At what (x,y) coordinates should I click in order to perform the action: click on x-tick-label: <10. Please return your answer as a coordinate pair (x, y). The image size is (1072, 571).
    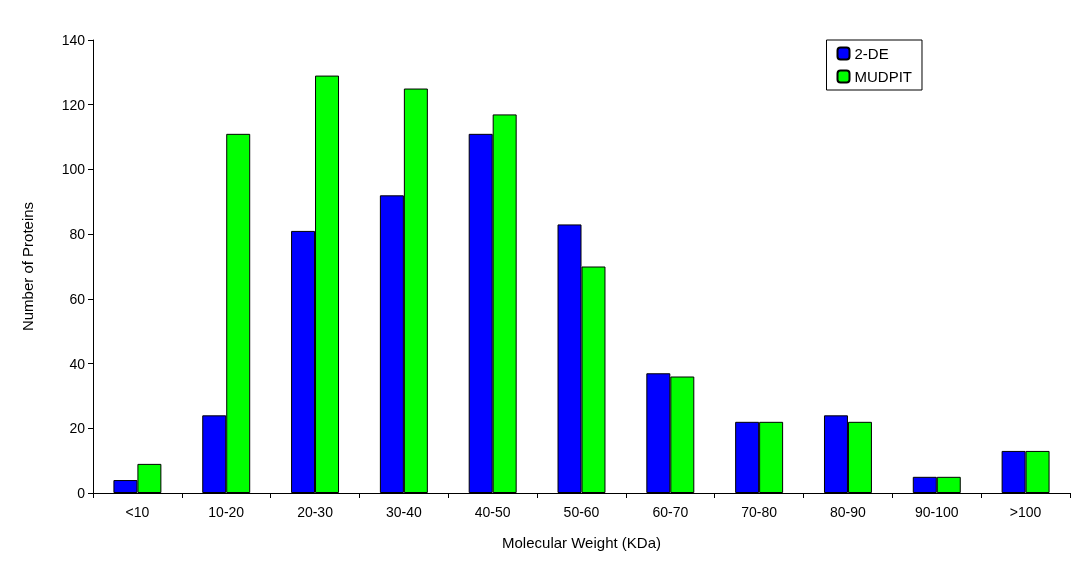
    Looking at the image, I should click on (137, 512).